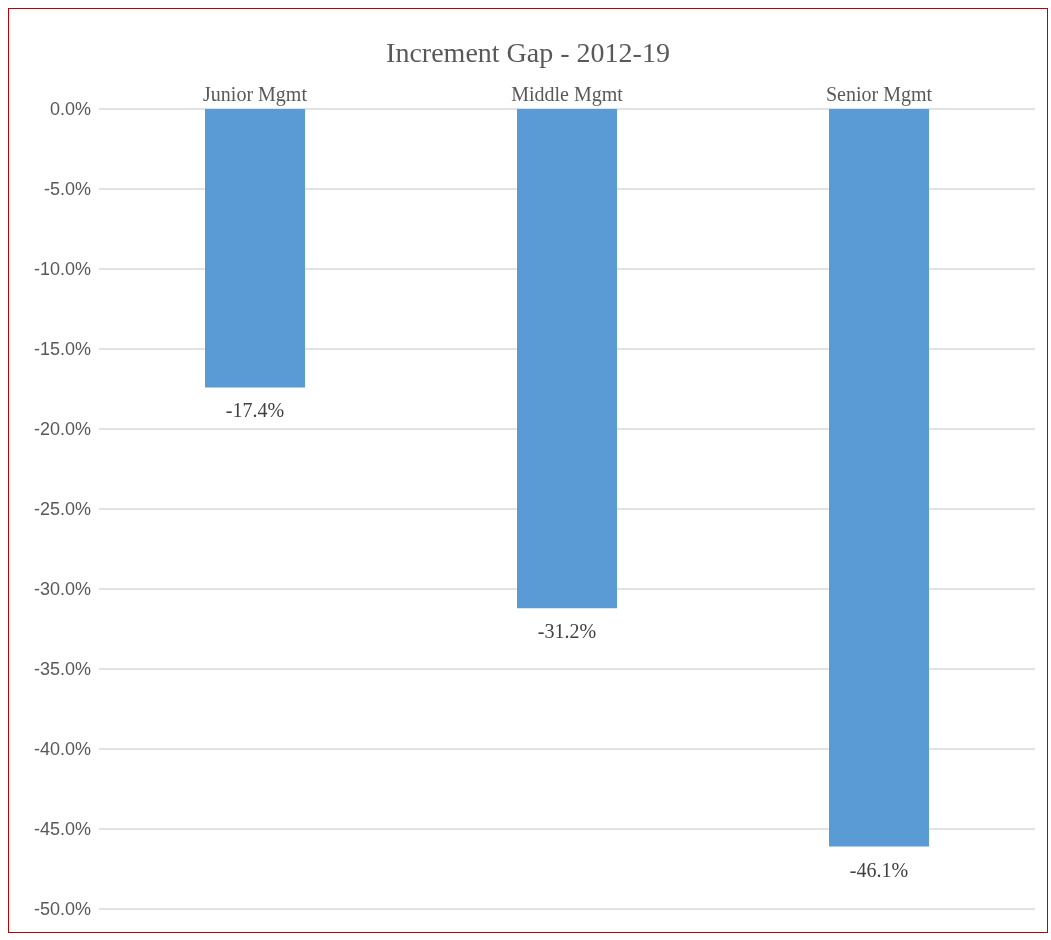  I want to click on y-tick-label: -35.0%, so click(62, 669).